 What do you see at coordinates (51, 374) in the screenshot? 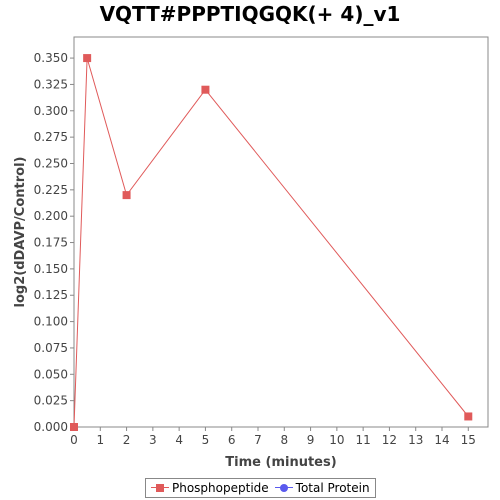
I see `y-tick-label: 0.050` at bounding box center [51, 374].